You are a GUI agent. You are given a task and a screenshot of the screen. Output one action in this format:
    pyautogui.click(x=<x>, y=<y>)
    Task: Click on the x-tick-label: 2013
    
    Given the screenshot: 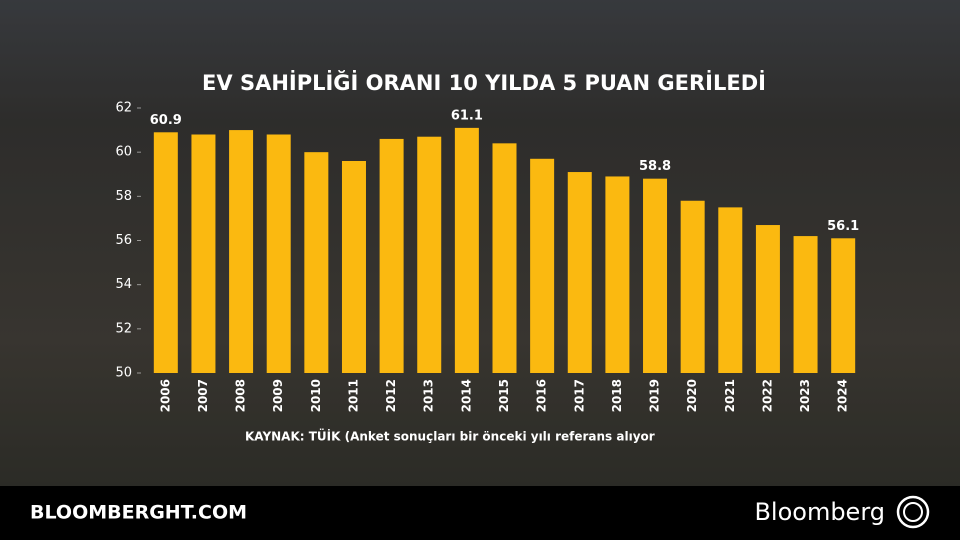 What is the action you would take?
    pyautogui.click(x=429, y=395)
    